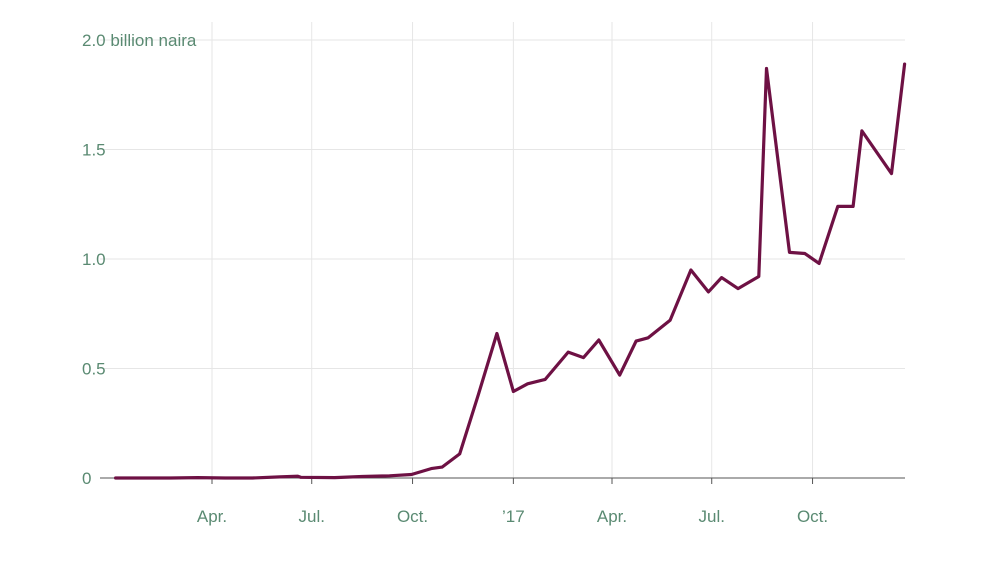 The image size is (1000, 563). Describe the element at coordinates (94, 259) in the screenshot. I see `y-tick-label: 1.0` at that location.